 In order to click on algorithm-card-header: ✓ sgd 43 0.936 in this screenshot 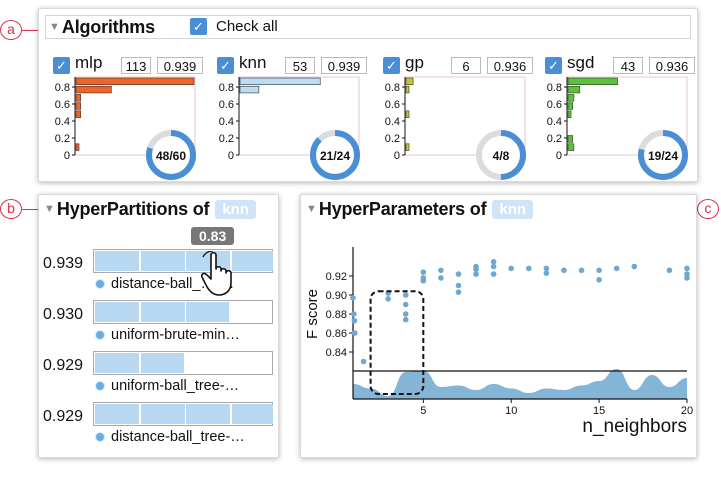, I will do `click(620, 64)`.